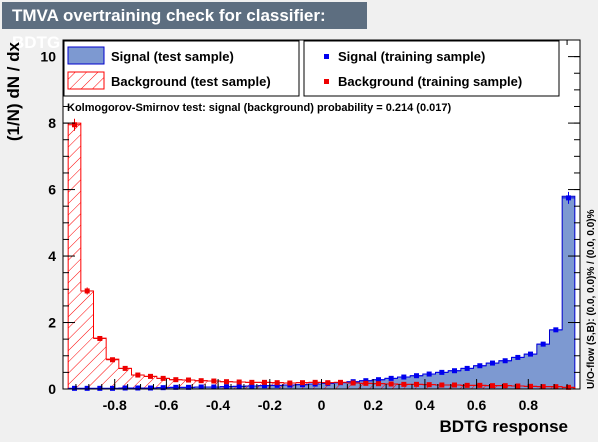 This screenshot has height=442, width=598. Describe the element at coordinates (115, 405) in the screenshot. I see `x-tick-label: -0.8` at that location.